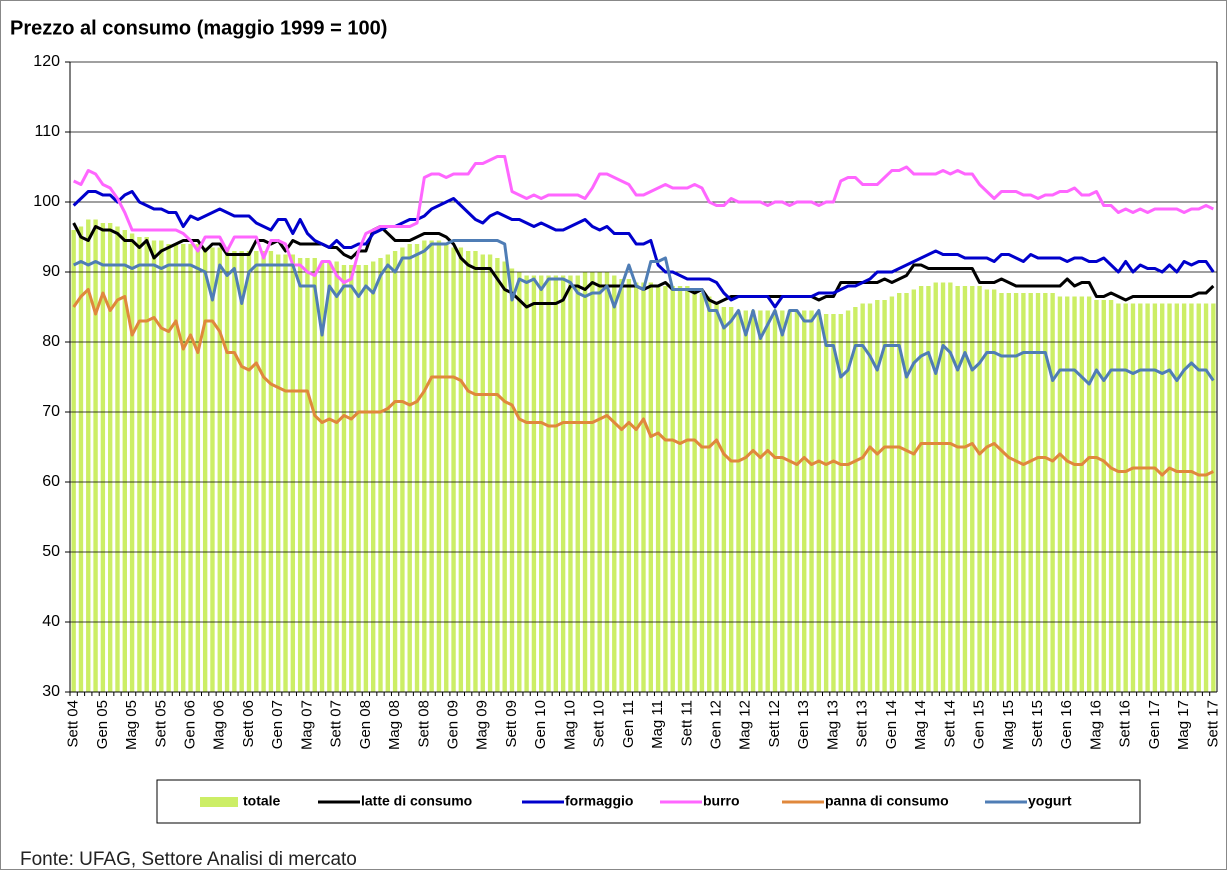 Image resolution: width=1227 pixels, height=875 pixels. I want to click on line-series, so click(643, 219).